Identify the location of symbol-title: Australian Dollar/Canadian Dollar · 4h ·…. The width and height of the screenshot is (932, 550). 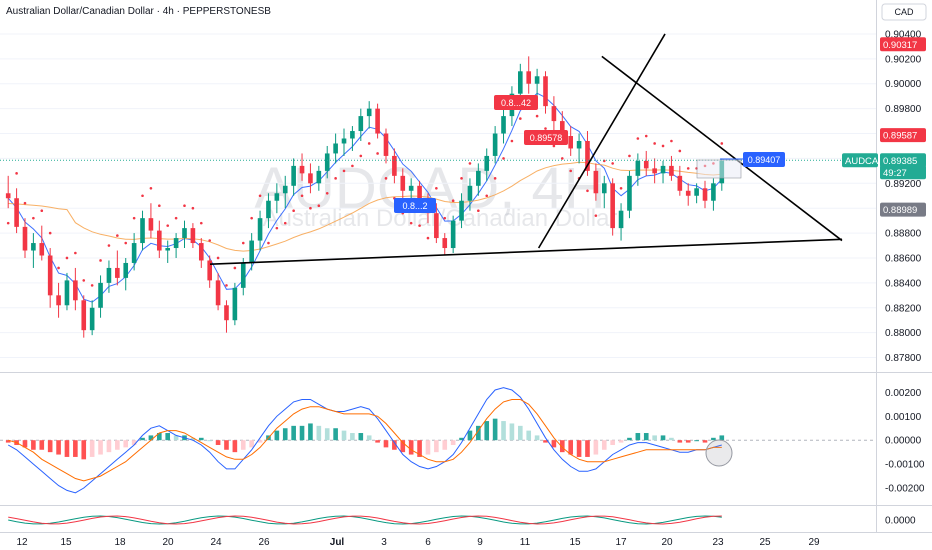
(138, 11).